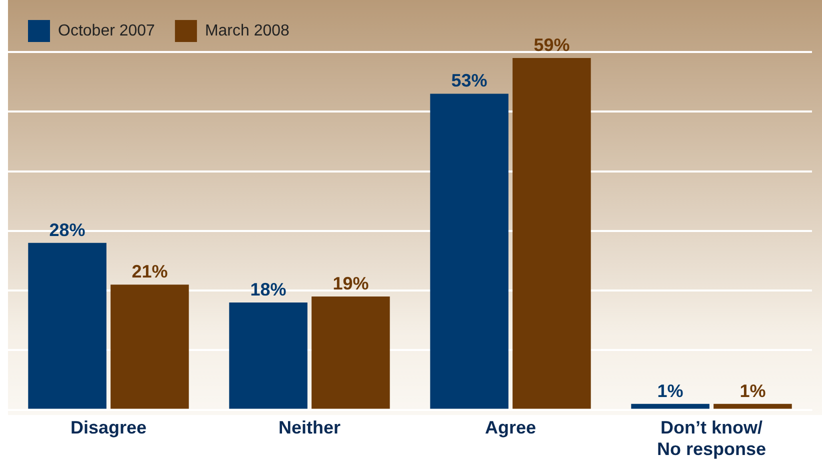 The height and width of the screenshot is (469, 822). What do you see at coordinates (247, 31) in the screenshot?
I see `legend-label: March 2008` at bounding box center [247, 31].